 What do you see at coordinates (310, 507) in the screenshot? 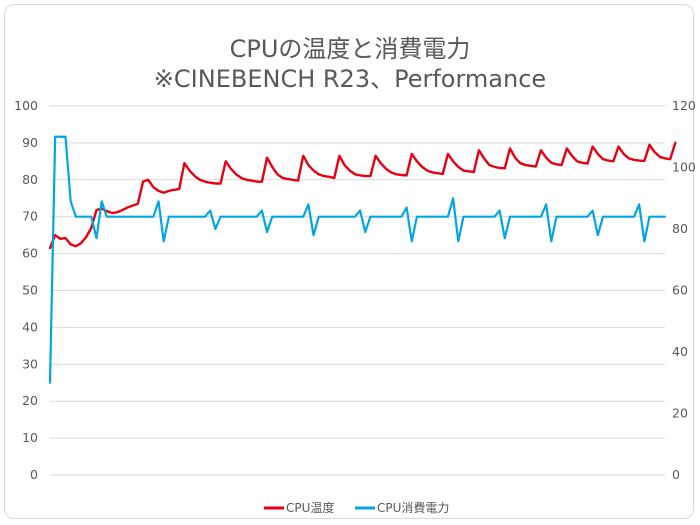
I see `legend-label-temperature: CPU温度` at bounding box center [310, 507].